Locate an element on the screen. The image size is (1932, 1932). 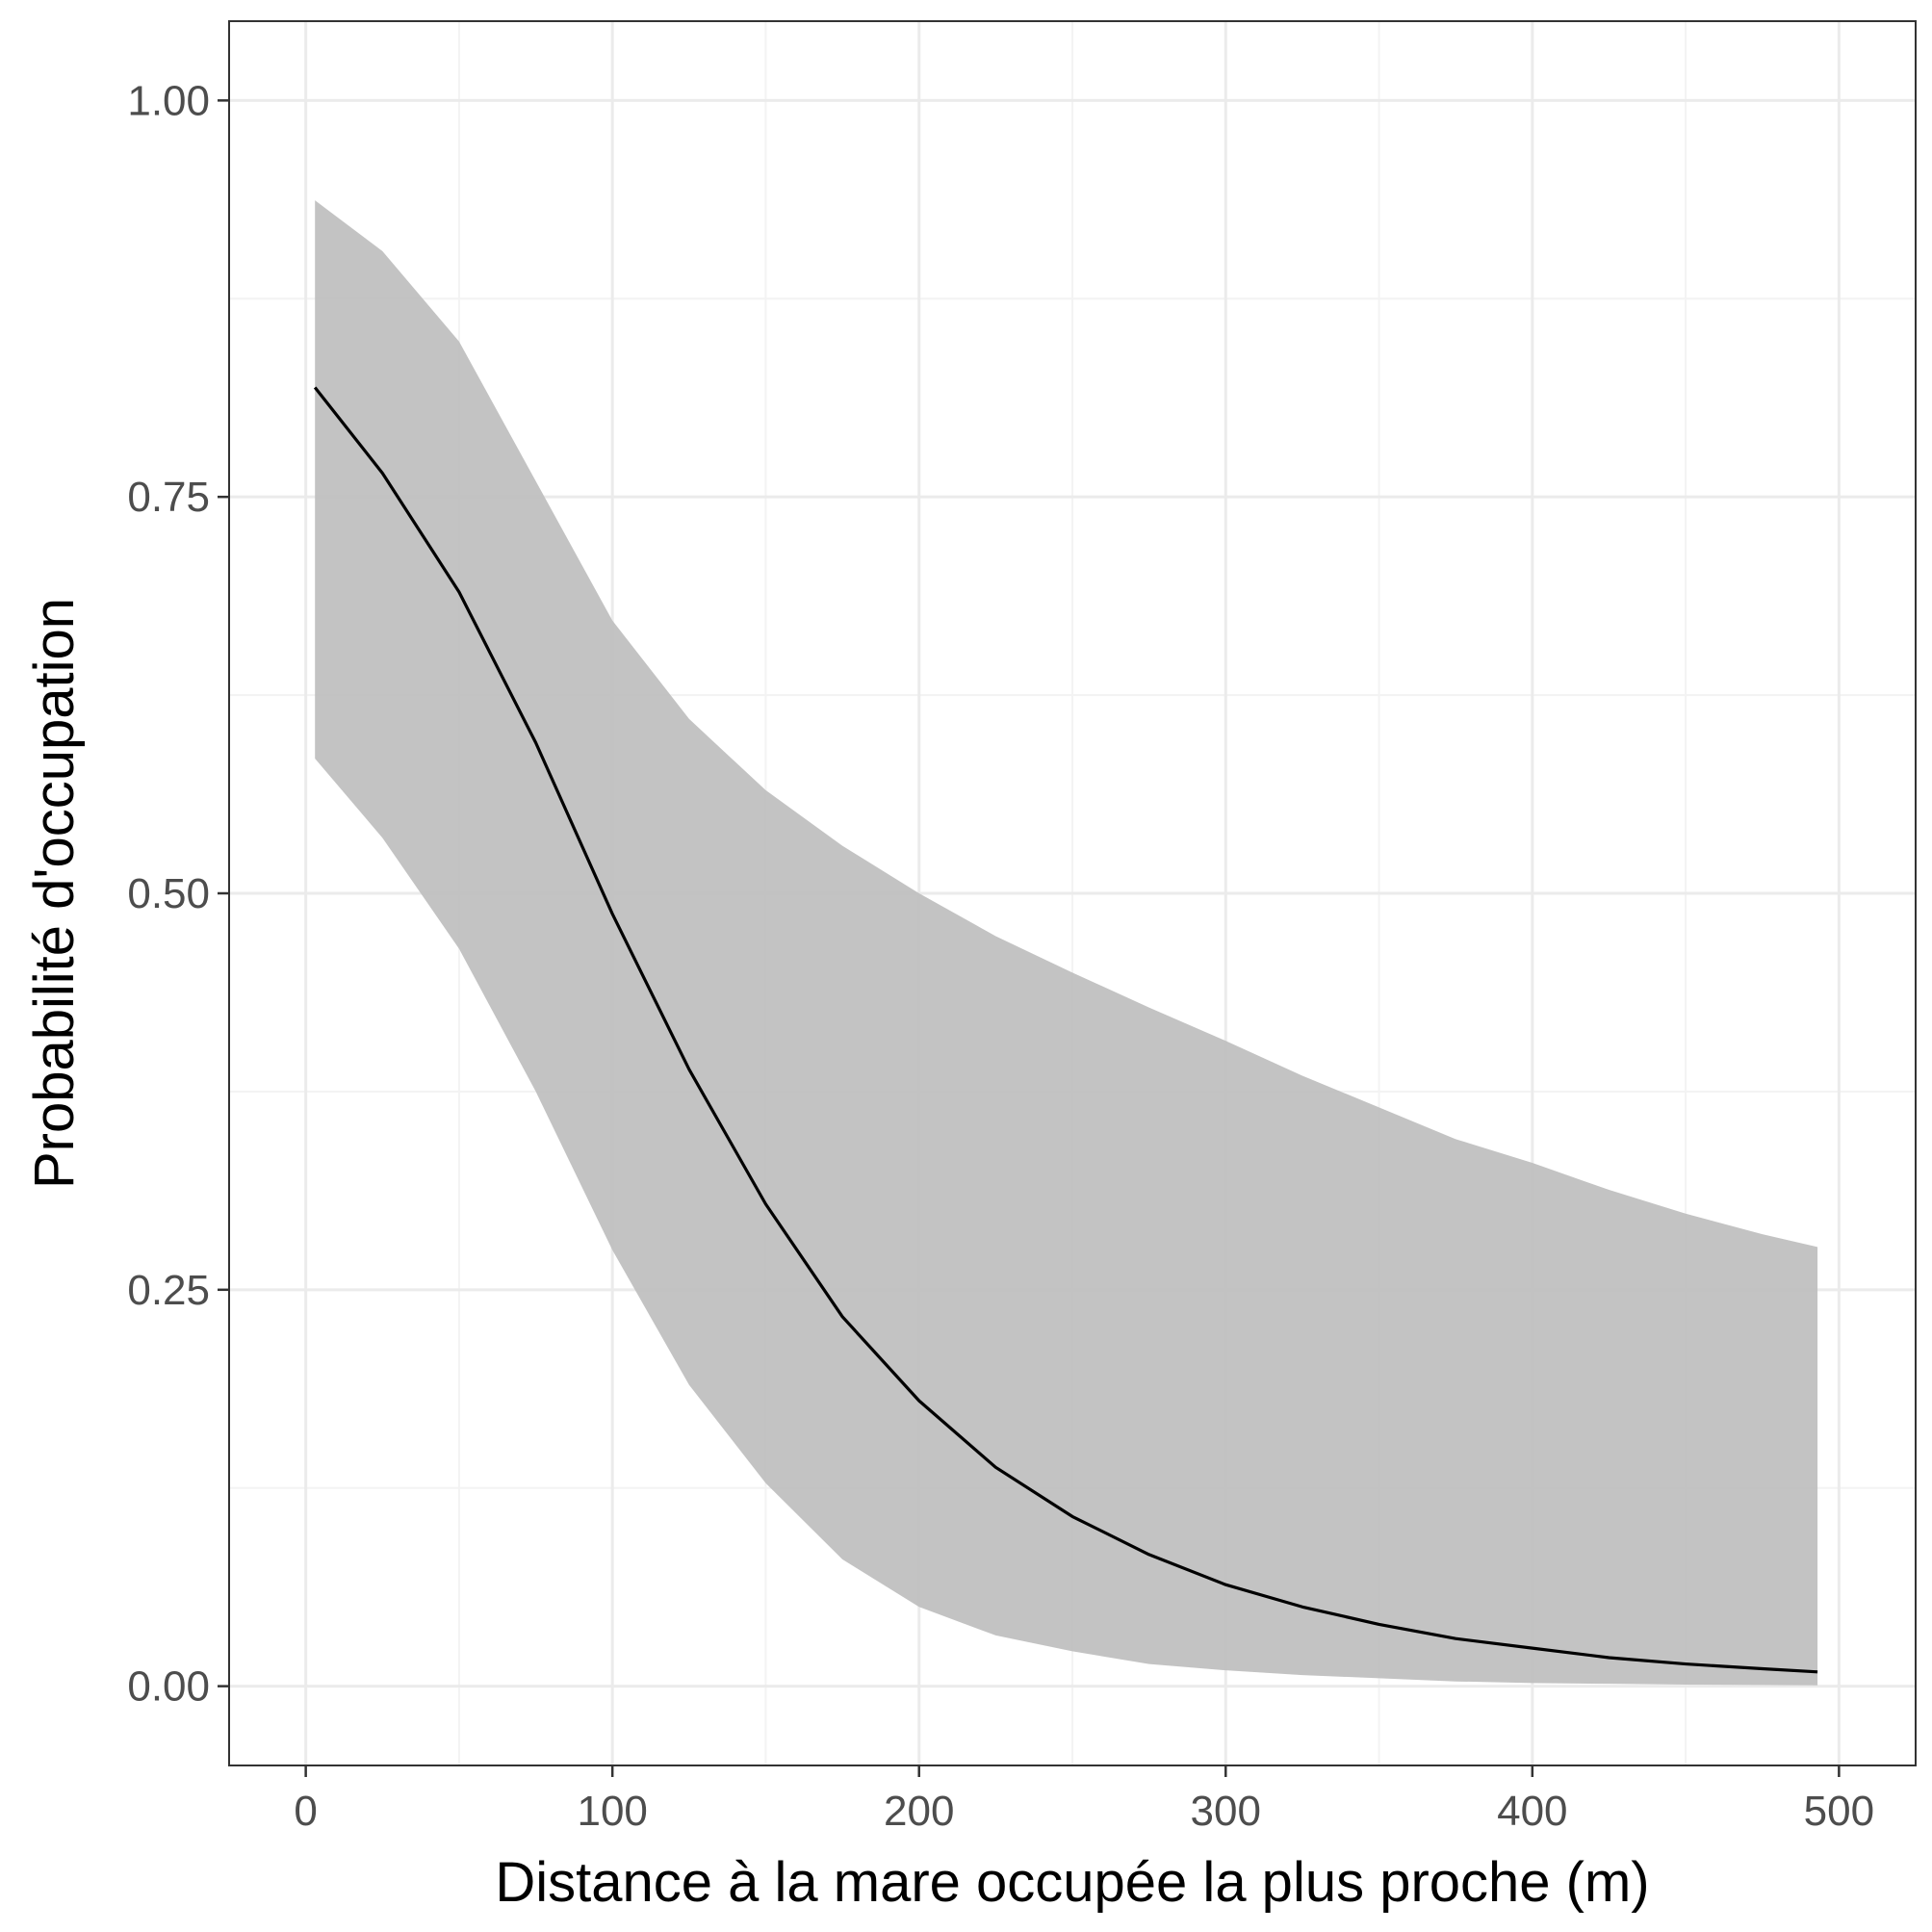
x-axis-ticks is located at coordinates (1072, 1771).